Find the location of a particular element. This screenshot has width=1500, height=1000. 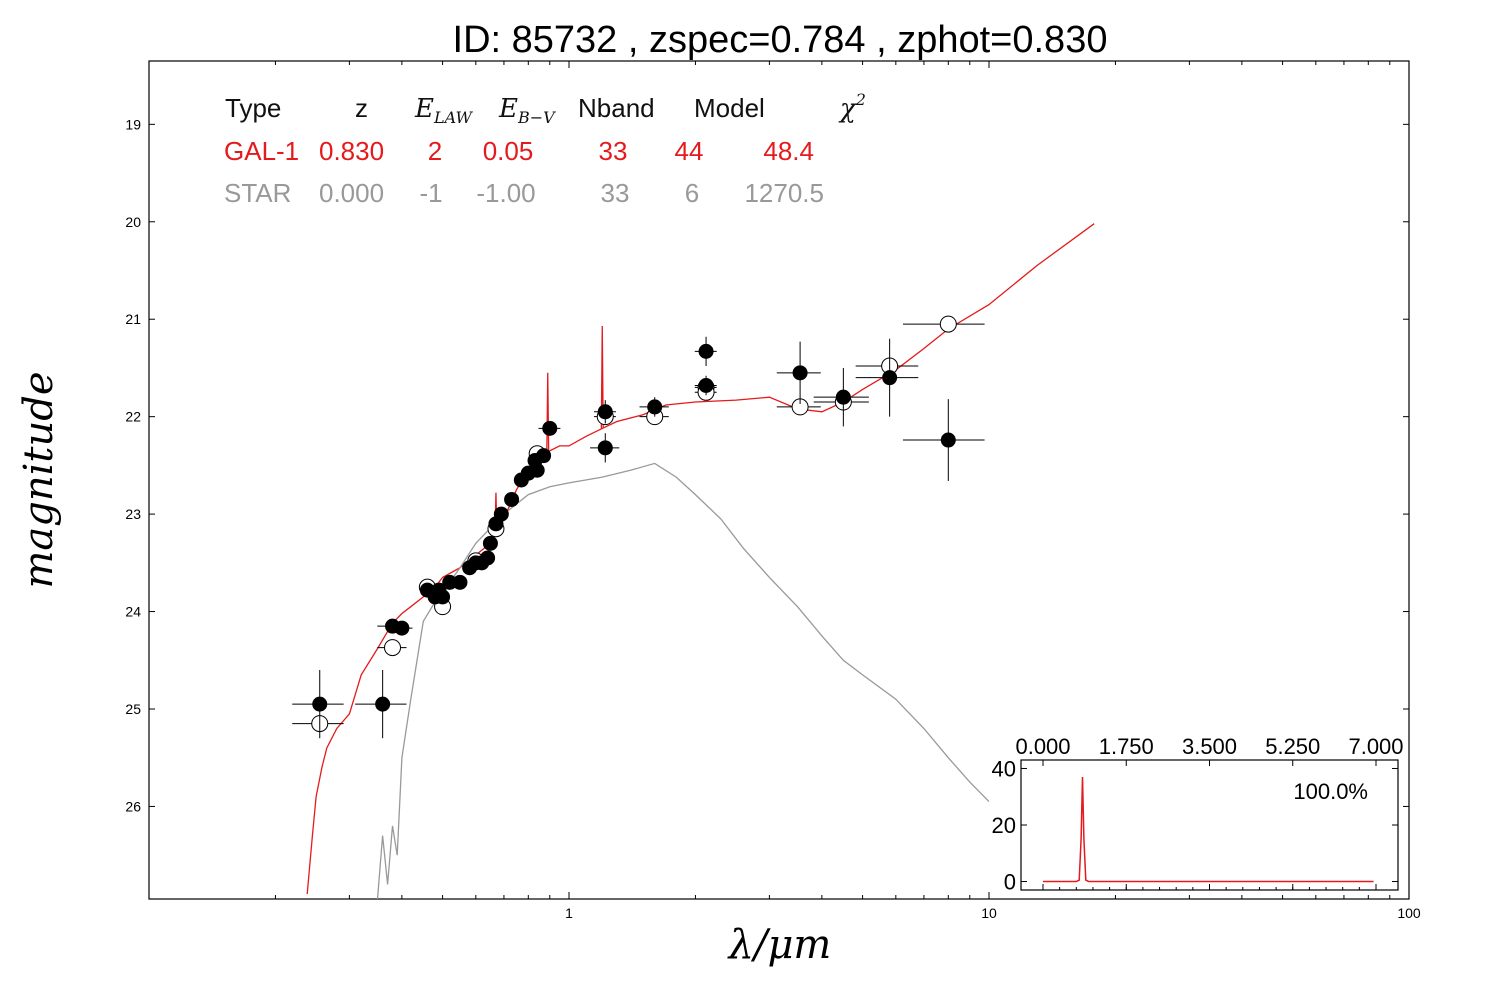

inset-tick-layer: 0.000 1.750 3.500 5.250 7.000 0 20 40 is located at coordinates (1198, 814).